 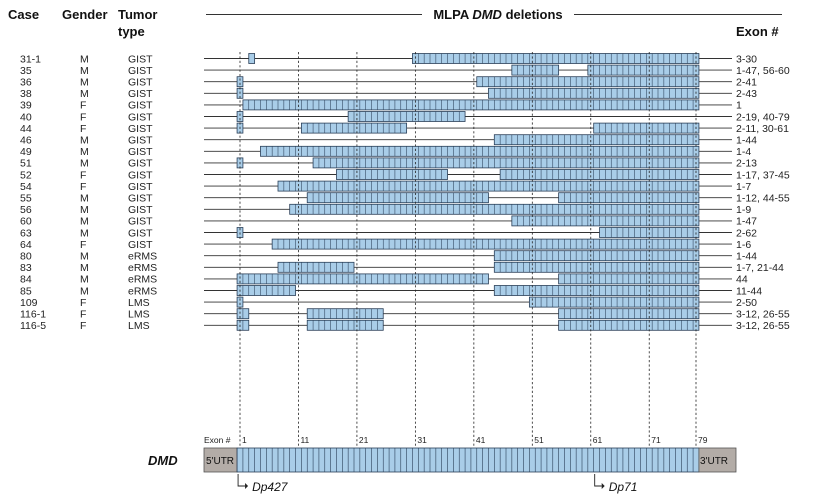 I want to click on table-row: 39 F GIST 1, so click(x=381, y=105).